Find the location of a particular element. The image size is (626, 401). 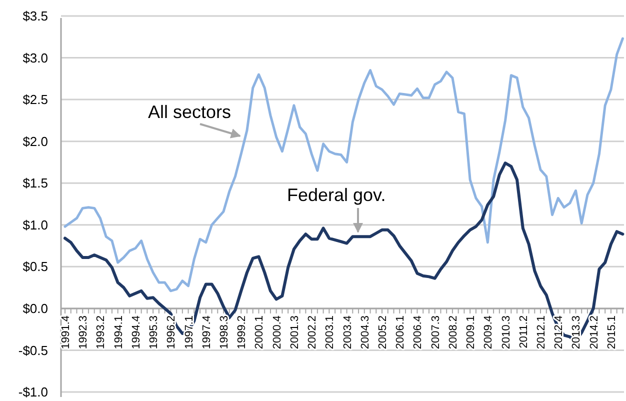

x-tick-label: 2009.4 is located at coordinates (488, 332).